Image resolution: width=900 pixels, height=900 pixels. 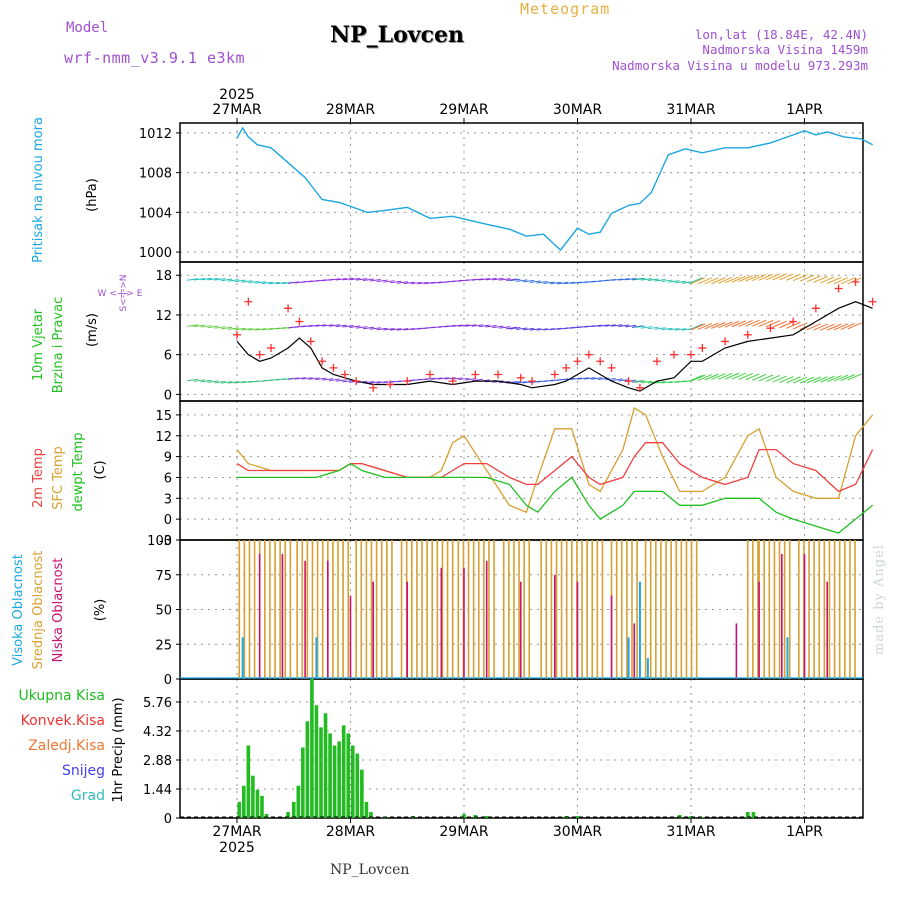 What do you see at coordinates (565, 9) in the screenshot?
I see `meteogram-label: Meteogram` at bounding box center [565, 9].